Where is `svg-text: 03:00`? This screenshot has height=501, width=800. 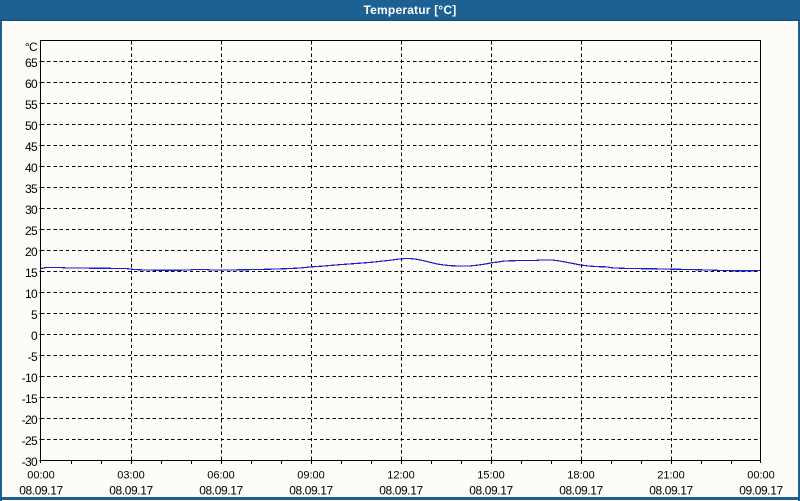 svg-text: 03:00 is located at coordinates (131, 476).